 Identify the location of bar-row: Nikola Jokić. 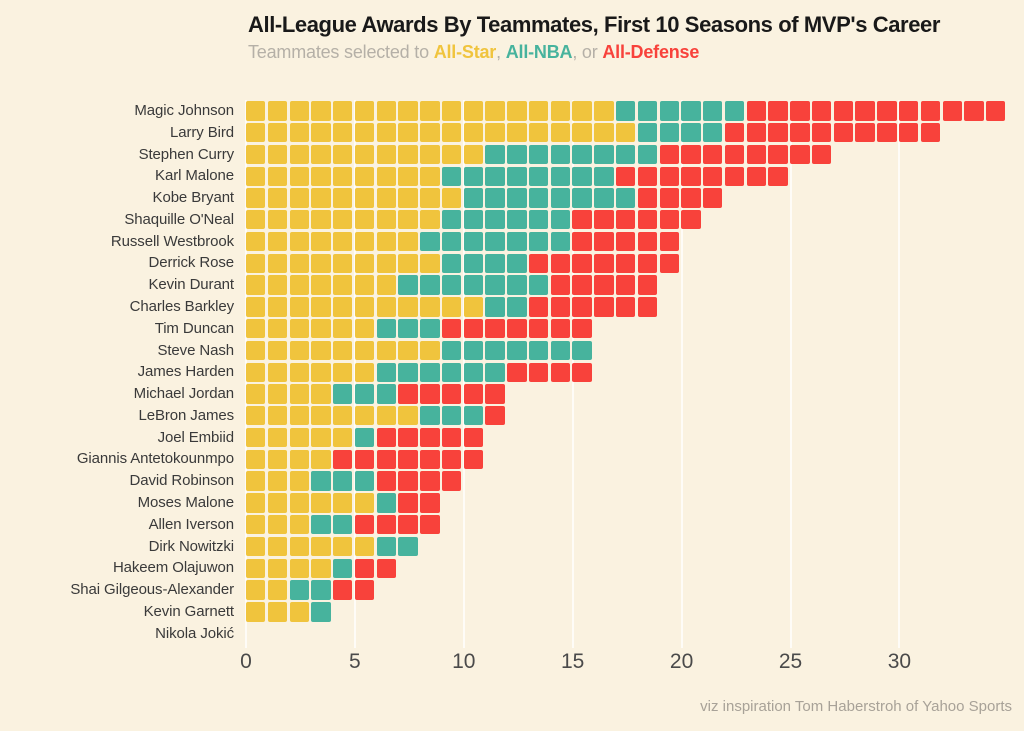
(512, 634).